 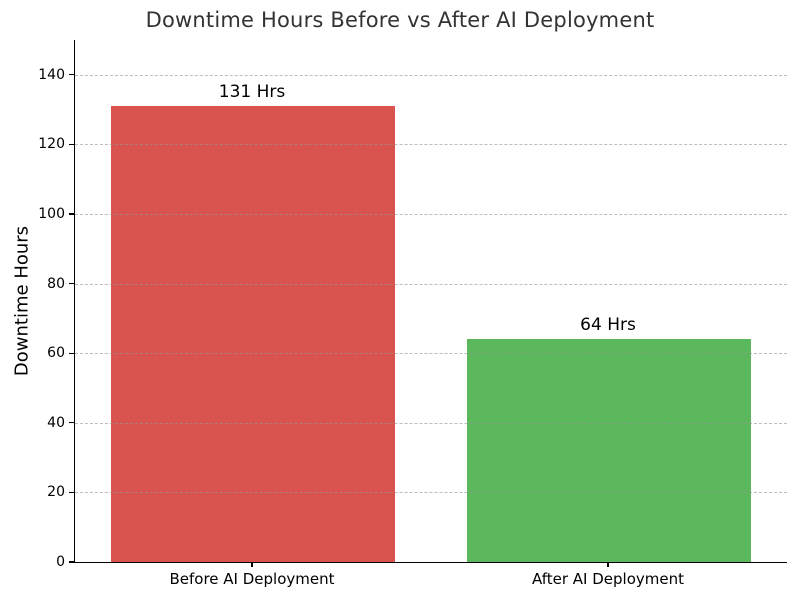 What do you see at coordinates (60, 562) in the screenshot?
I see `y-tick-label: 0` at bounding box center [60, 562].